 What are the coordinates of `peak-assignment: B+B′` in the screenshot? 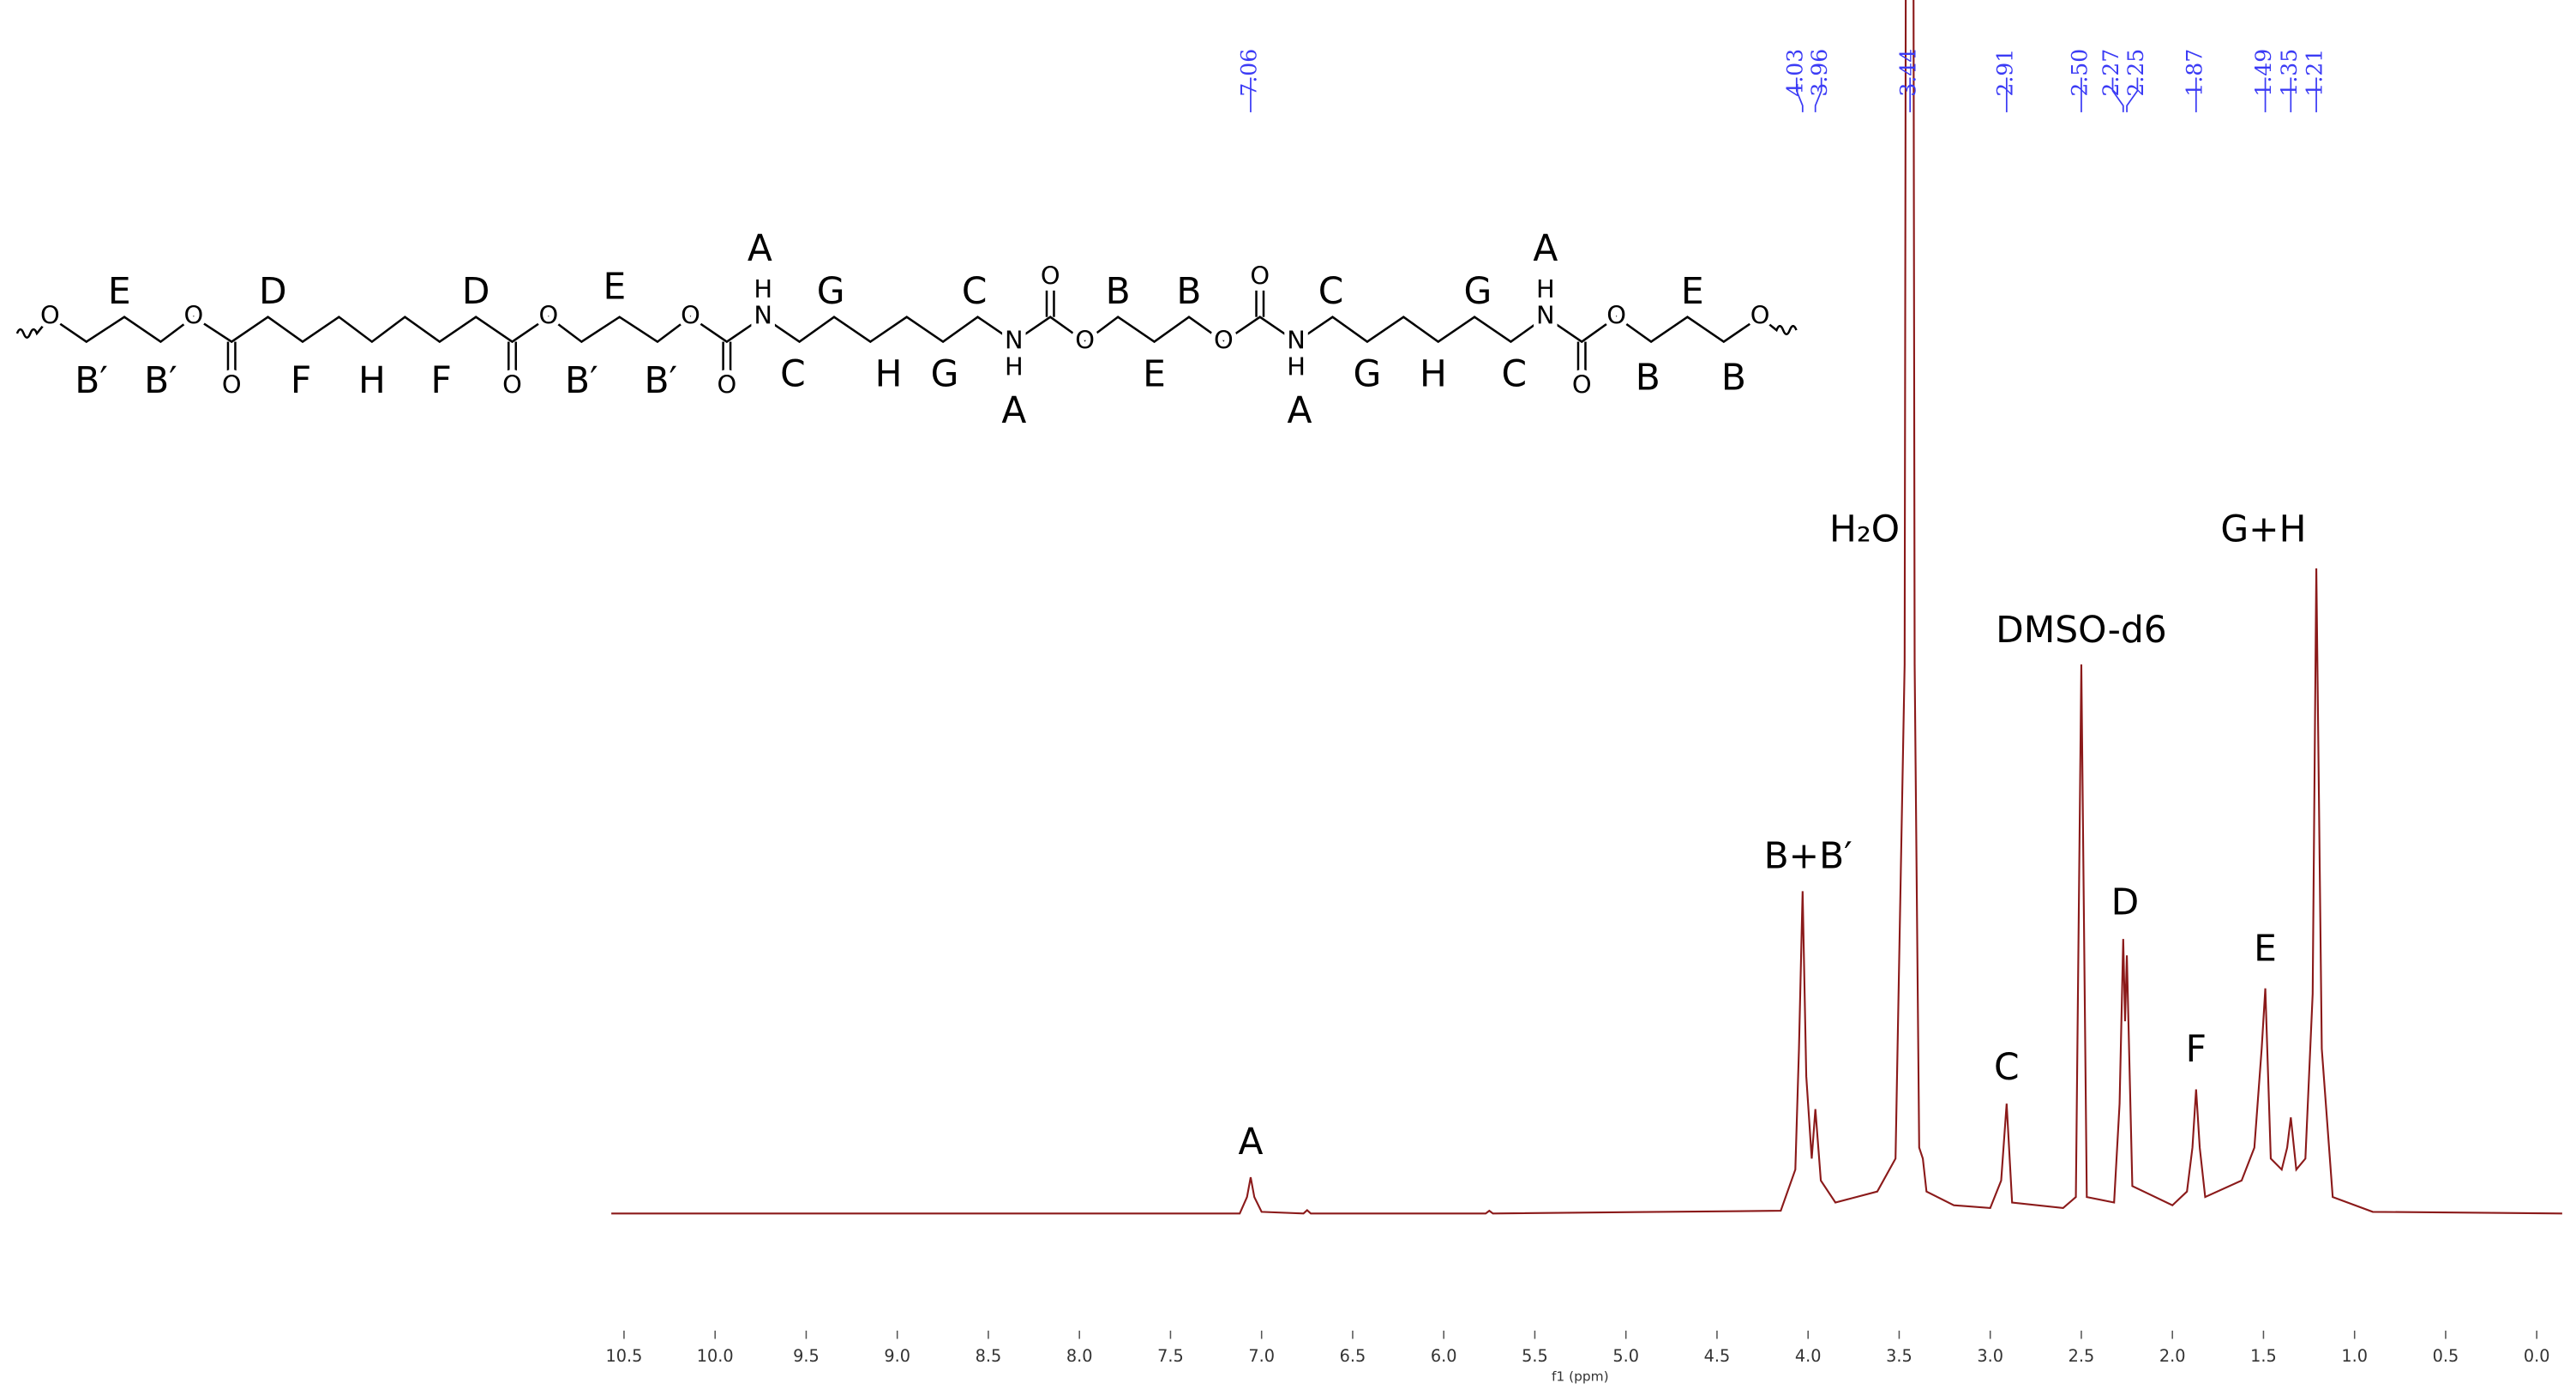 It's located at (1808, 856).